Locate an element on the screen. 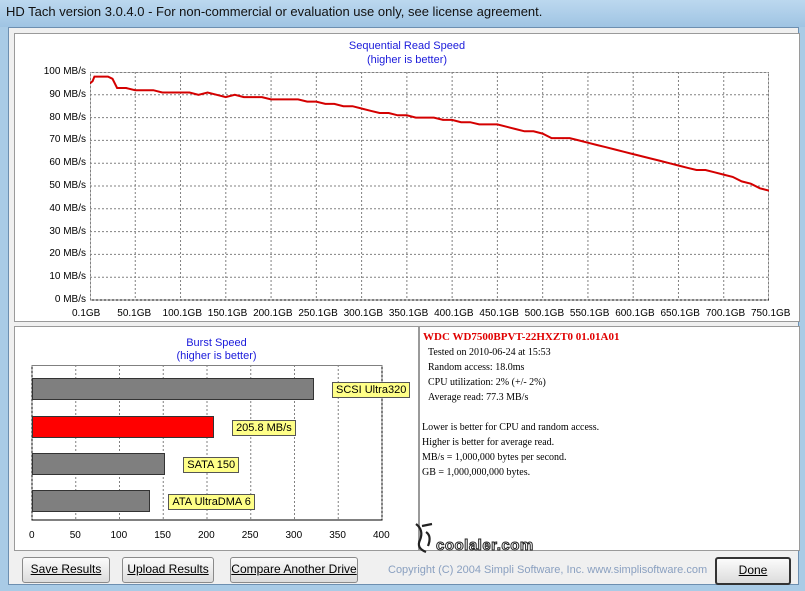 The image size is (805, 591). random-access: Random access: 18.0ms is located at coordinates (476, 367).